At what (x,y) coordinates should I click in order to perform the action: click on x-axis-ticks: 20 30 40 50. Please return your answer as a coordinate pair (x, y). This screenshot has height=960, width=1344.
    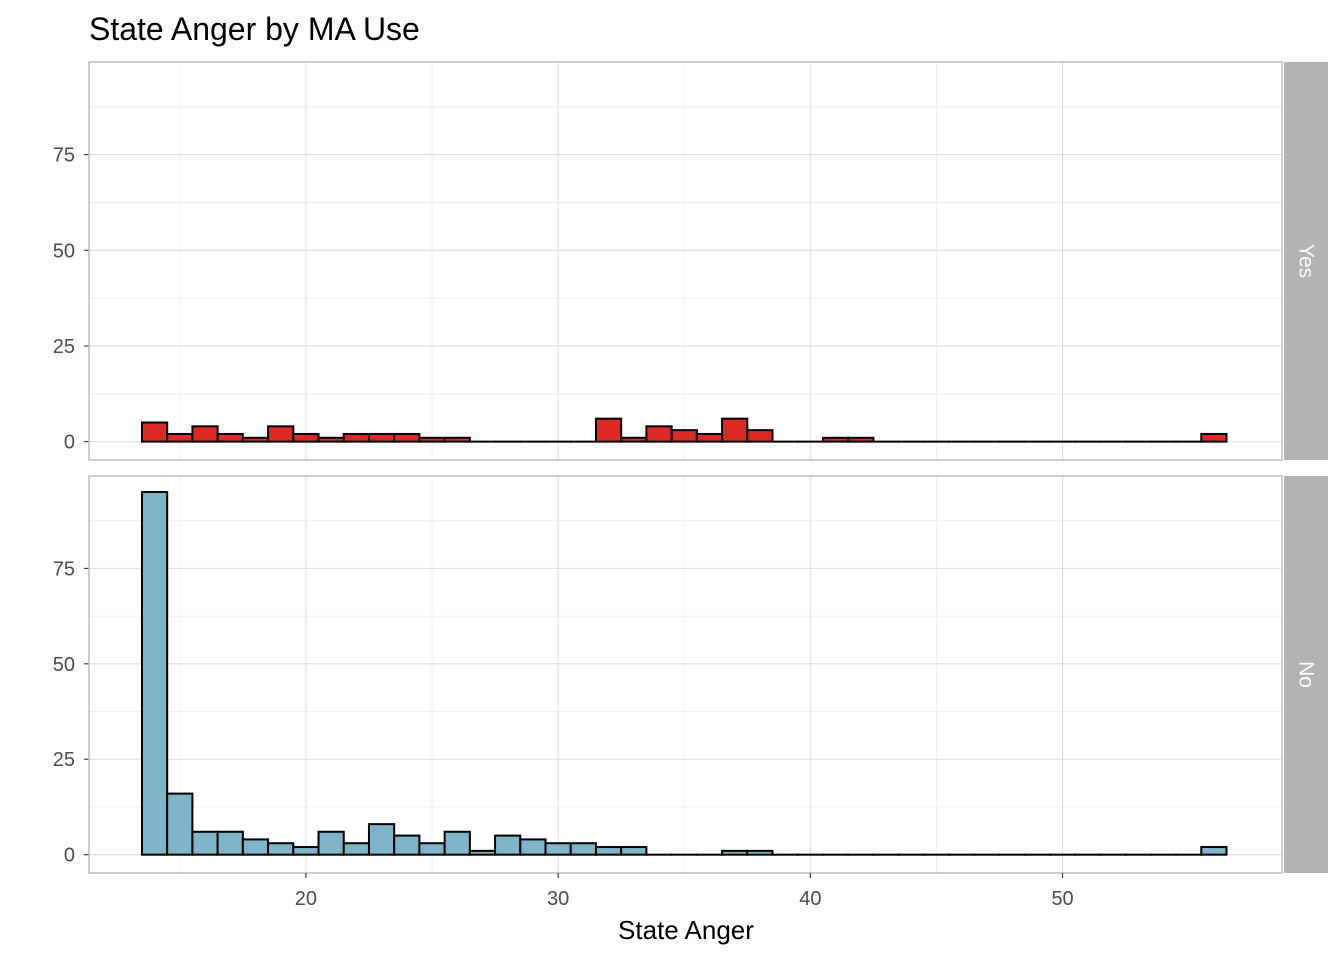
    Looking at the image, I should click on (684, 891).